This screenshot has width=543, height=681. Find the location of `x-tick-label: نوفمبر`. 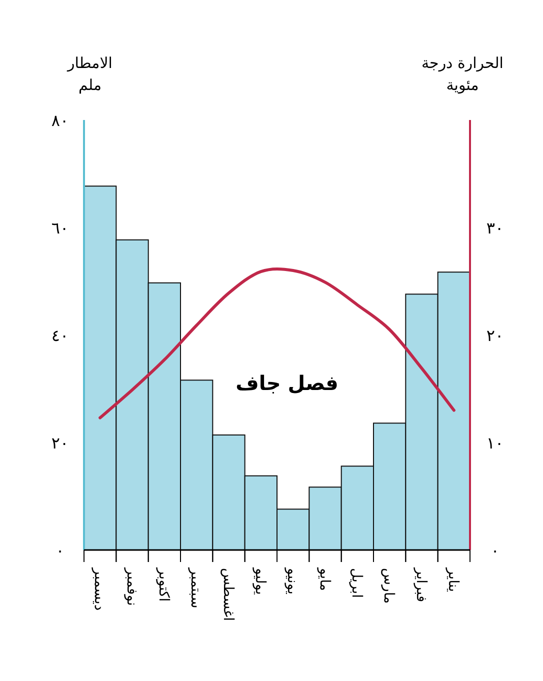

x-tick-label: نوفمبر is located at coordinates (131, 586).